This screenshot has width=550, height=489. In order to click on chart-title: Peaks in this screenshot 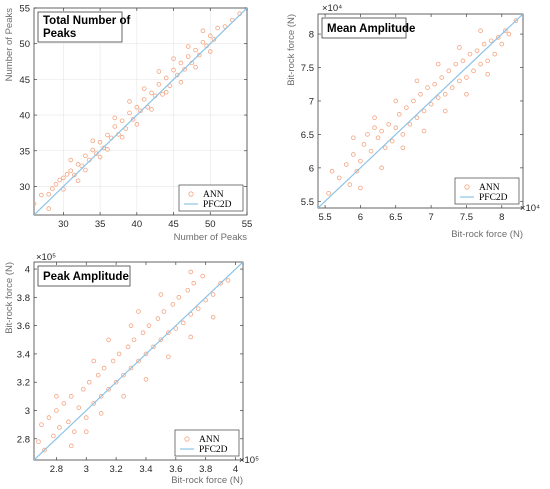, I will do `click(59, 34)`.